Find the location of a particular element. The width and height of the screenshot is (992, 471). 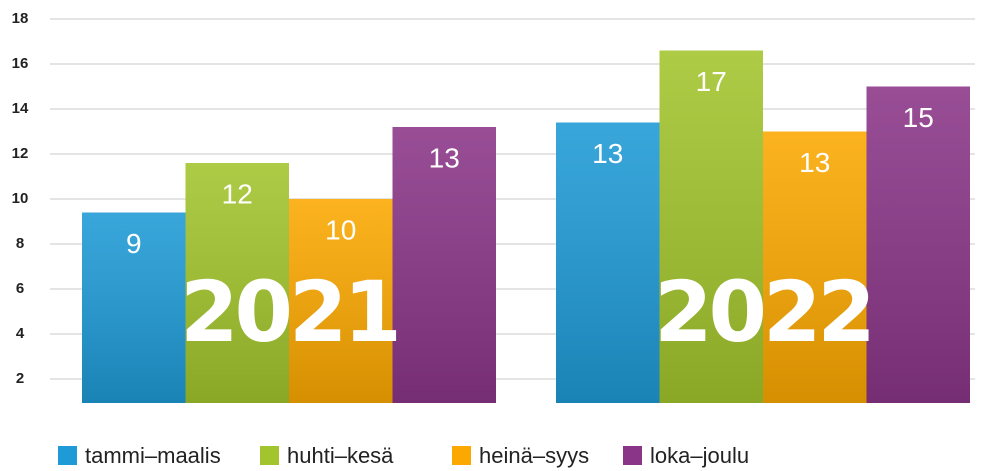

y-tick-label: 14 is located at coordinates (20, 108).